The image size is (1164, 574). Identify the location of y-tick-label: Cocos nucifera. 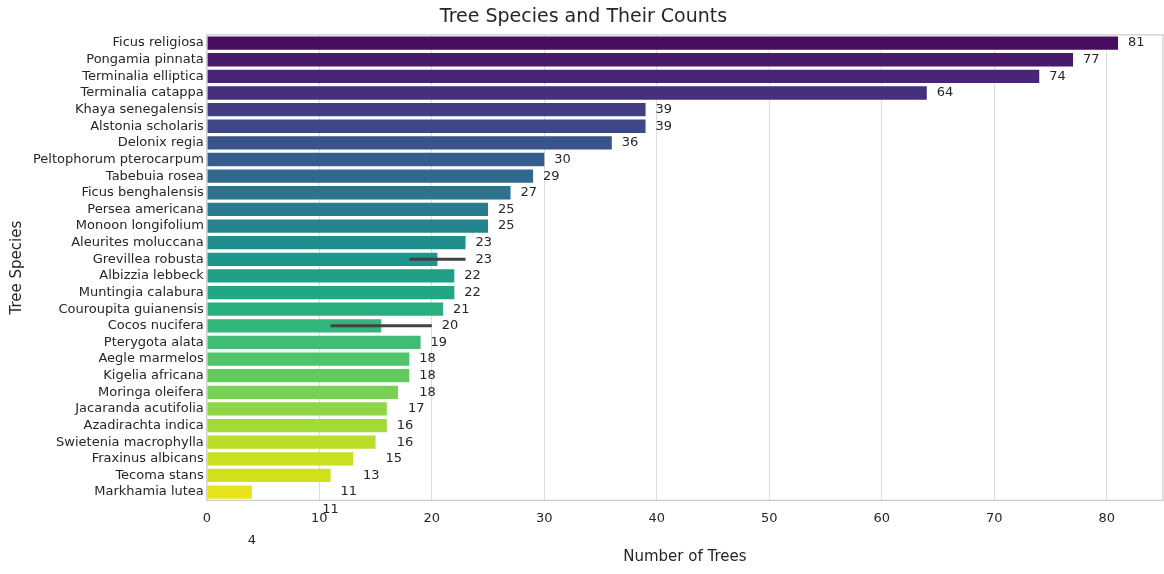
(155, 325).